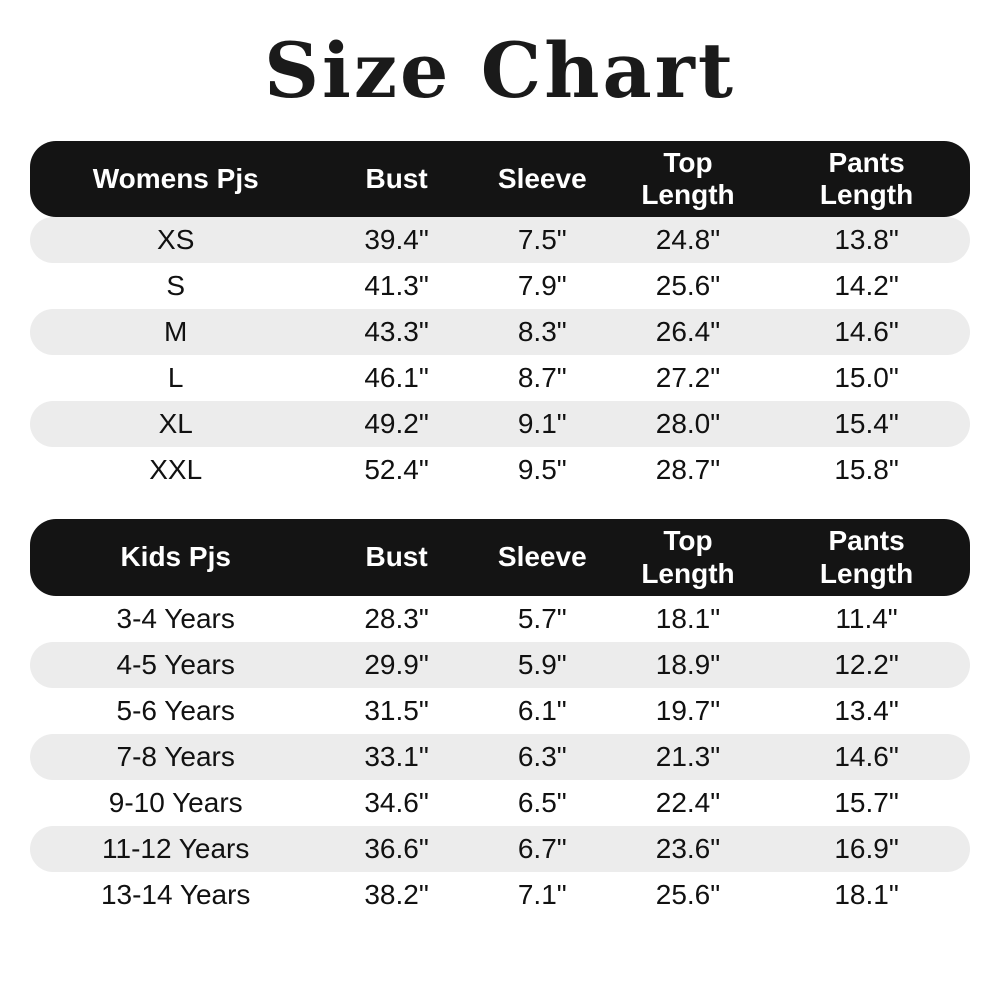 This screenshot has width=1000, height=1000. Describe the element at coordinates (500, 470) in the screenshot. I see `table-row: XXL 52.4" 9.5" 28.7" 15.8"` at that location.